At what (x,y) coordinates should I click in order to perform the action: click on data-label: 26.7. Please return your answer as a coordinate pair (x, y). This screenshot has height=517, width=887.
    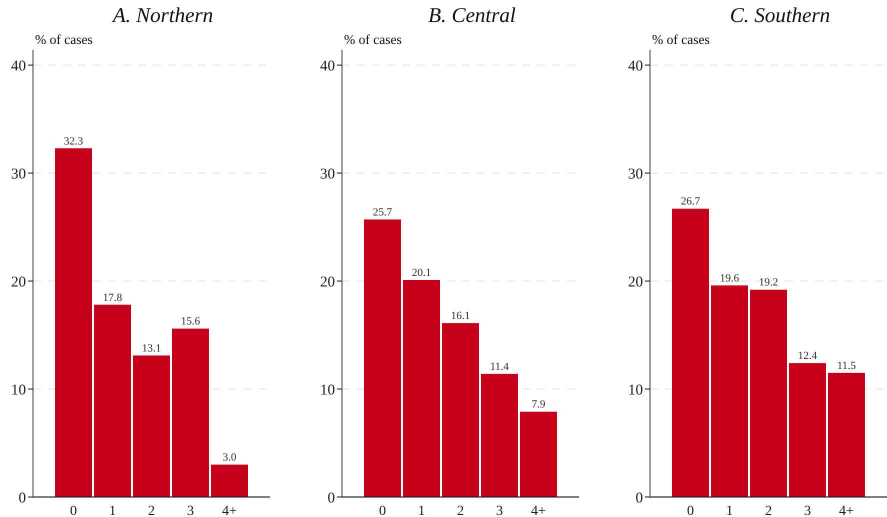
    Looking at the image, I should click on (690, 202).